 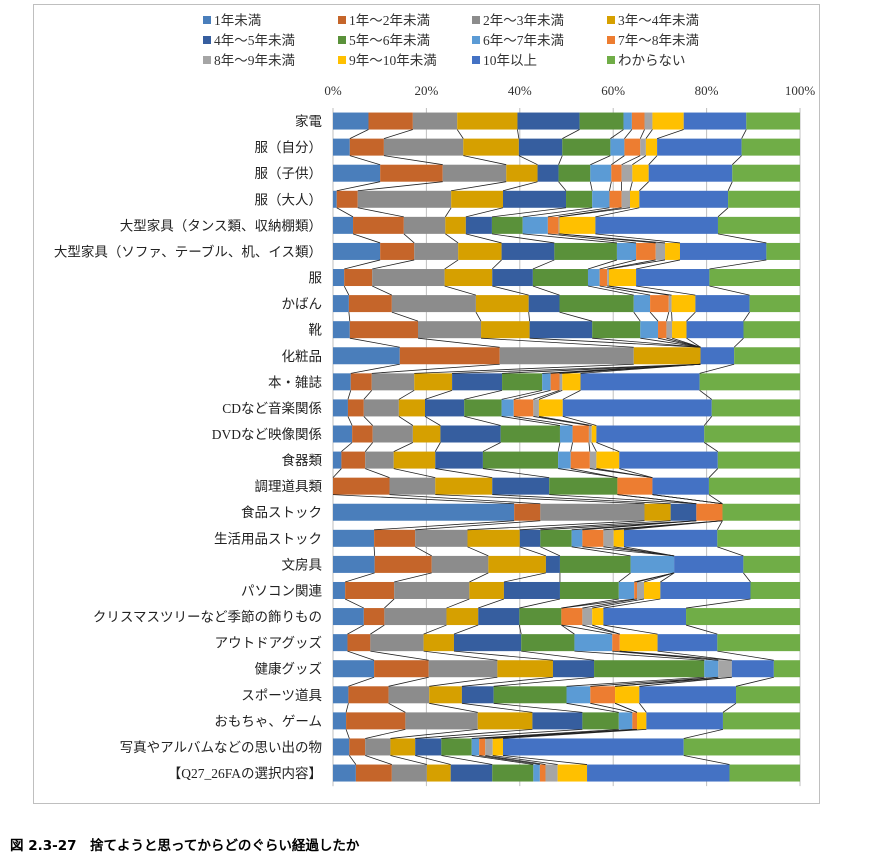 What do you see at coordinates (652, 60) in the screenshot?
I see `legend-label: わからない` at bounding box center [652, 60].